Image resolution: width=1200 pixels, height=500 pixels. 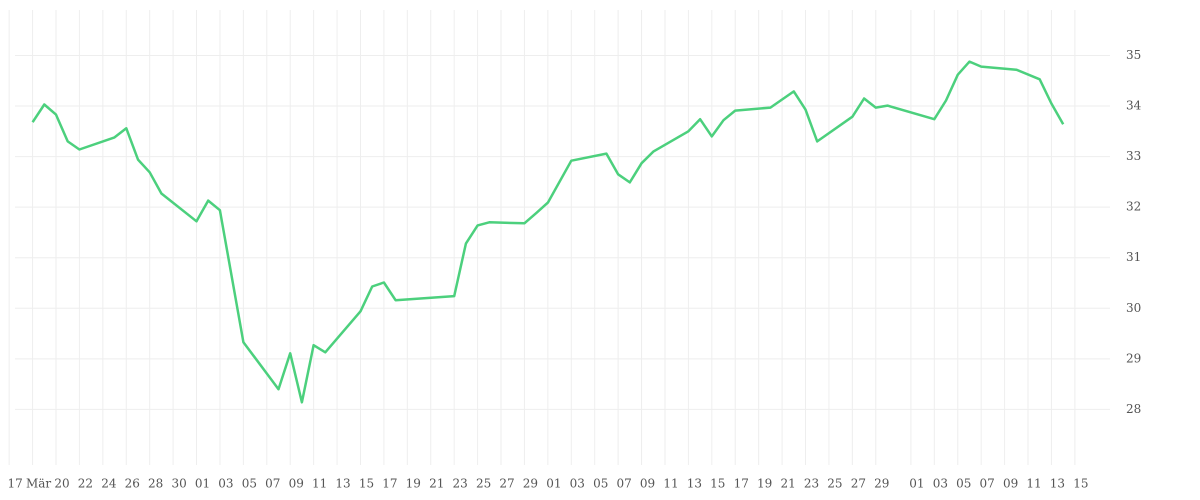 What do you see at coordinates (85, 484) in the screenshot?
I see `x-tick-label: 22` at bounding box center [85, 484].